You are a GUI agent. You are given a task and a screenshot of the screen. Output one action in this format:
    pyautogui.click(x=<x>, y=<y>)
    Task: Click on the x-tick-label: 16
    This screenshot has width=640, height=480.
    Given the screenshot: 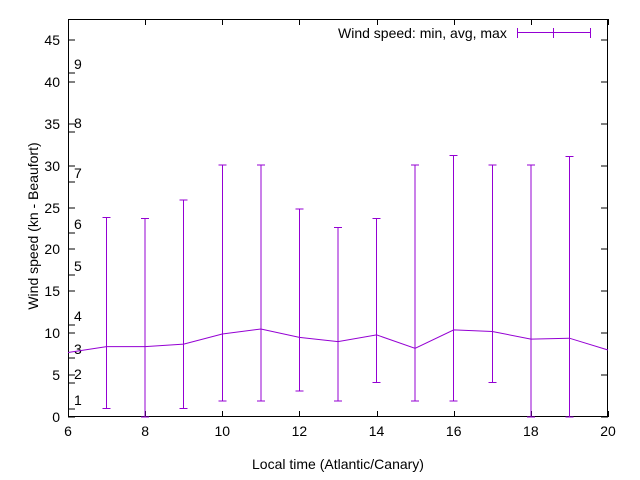 What is the action you would take?
    pyautogui.click(x=453, y=431)
    